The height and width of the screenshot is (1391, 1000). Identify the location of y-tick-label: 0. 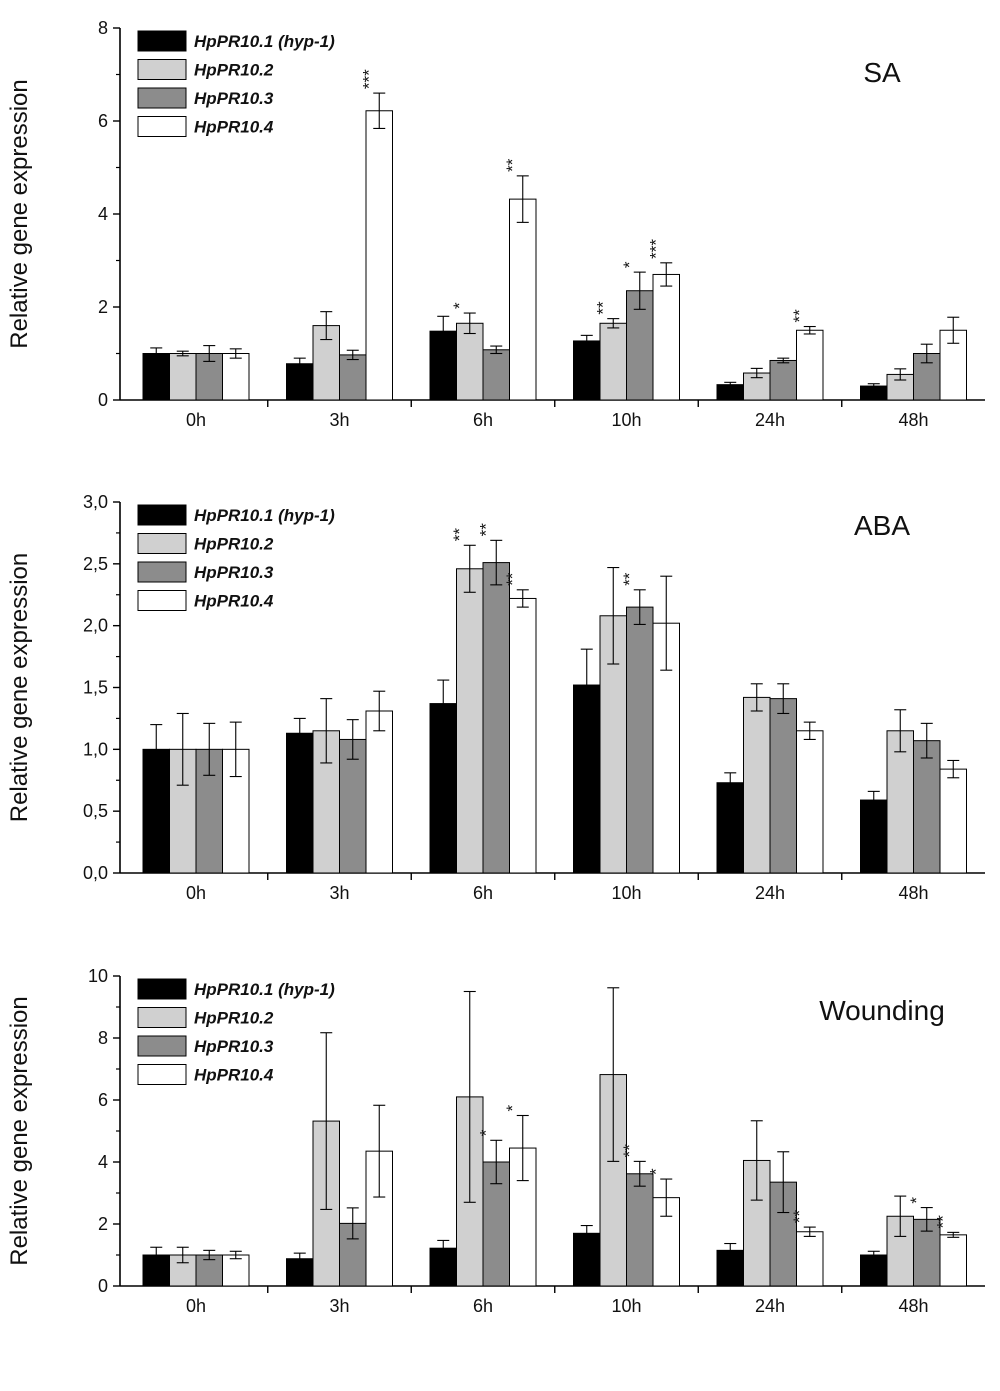
(103, 1286).